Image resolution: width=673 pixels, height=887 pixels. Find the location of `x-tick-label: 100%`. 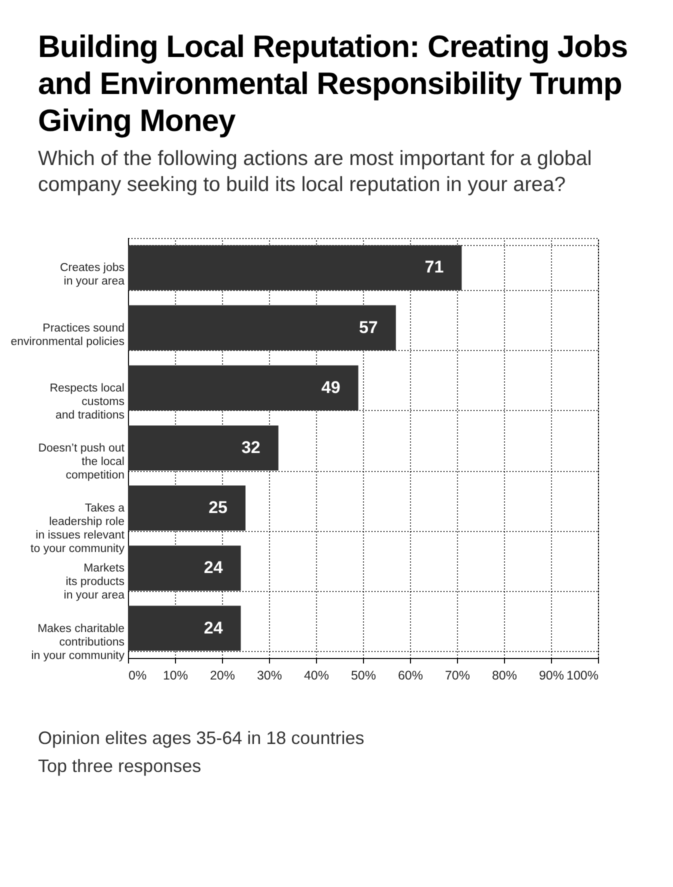

x-tick-label: 100% is located at coordinates (582, 675).